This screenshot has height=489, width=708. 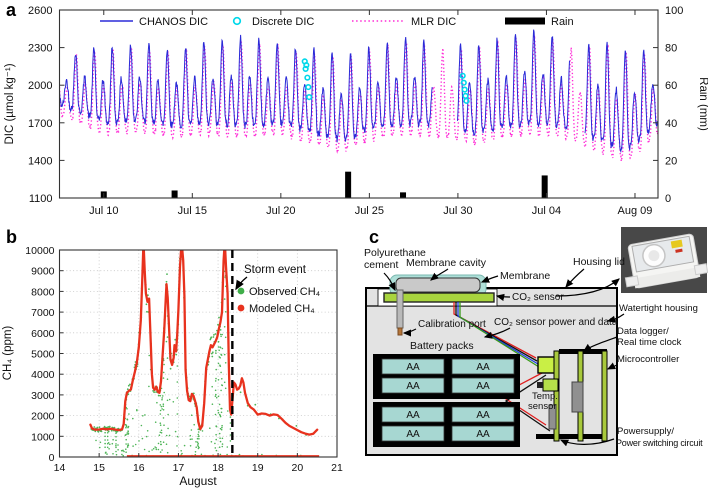 What do you see at coordinates (409, 332) in the screenshot?
I see `calibration-arrow` at bounding box center [409, 332].